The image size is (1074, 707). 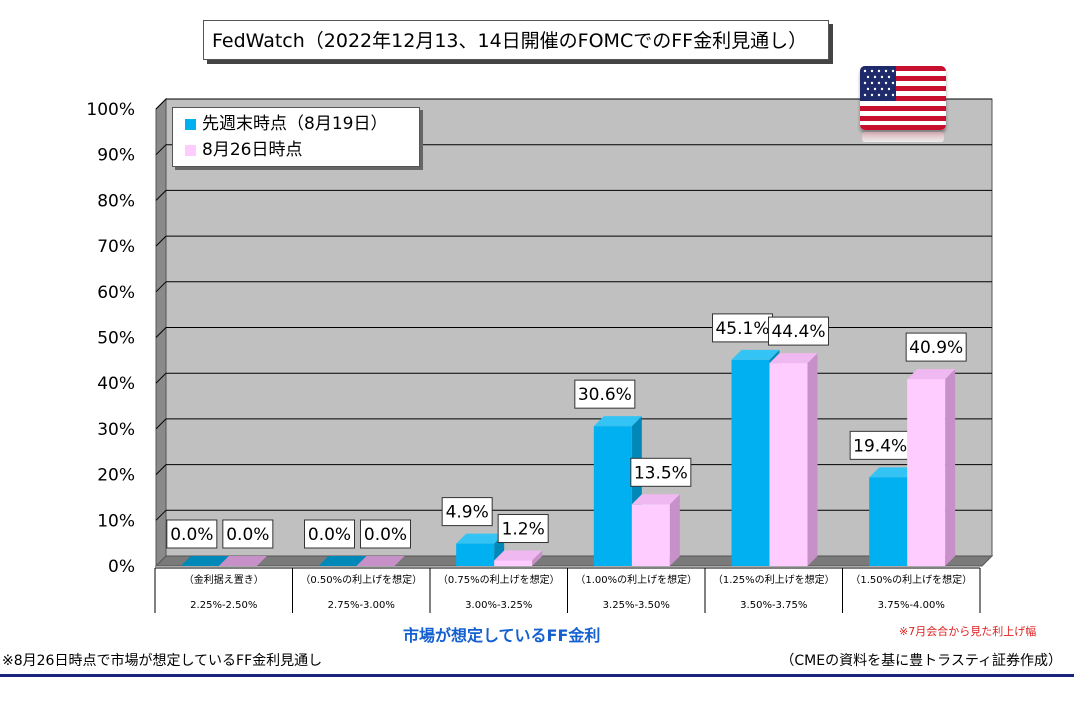 I want to click on bar-top-s1-c6, so click(x=893, y=472).